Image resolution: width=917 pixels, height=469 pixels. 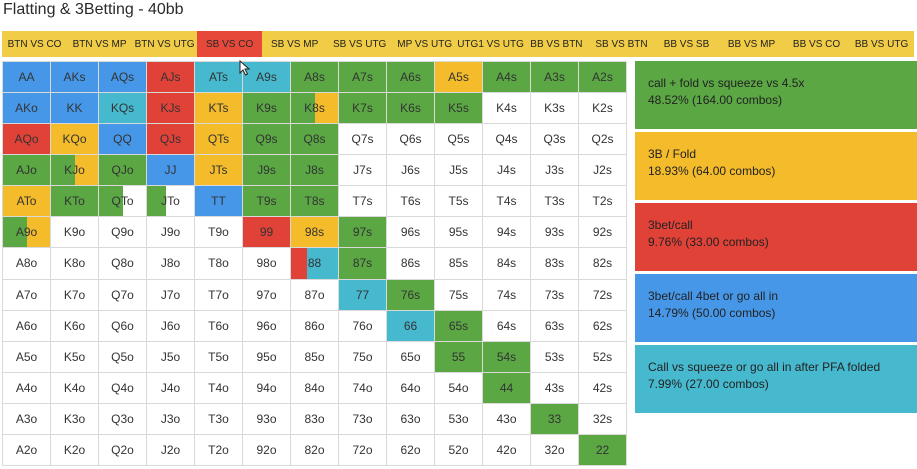 I want to click on hand-cell-t6o: T6o, so click(x=219, y=326).